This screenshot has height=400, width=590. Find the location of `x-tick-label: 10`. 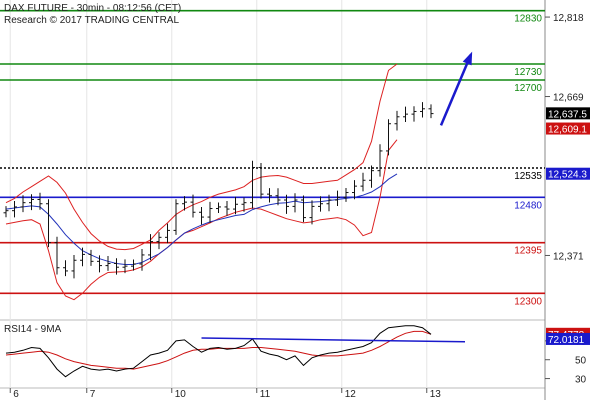

x-tick-label: 10 is located at coordinates (181, 394).